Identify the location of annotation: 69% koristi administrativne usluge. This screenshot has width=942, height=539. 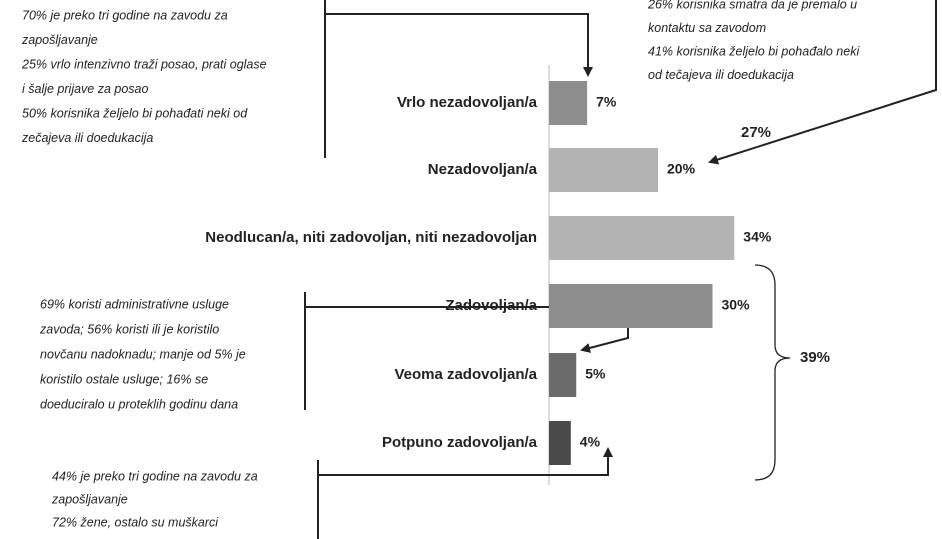
(134, 304).